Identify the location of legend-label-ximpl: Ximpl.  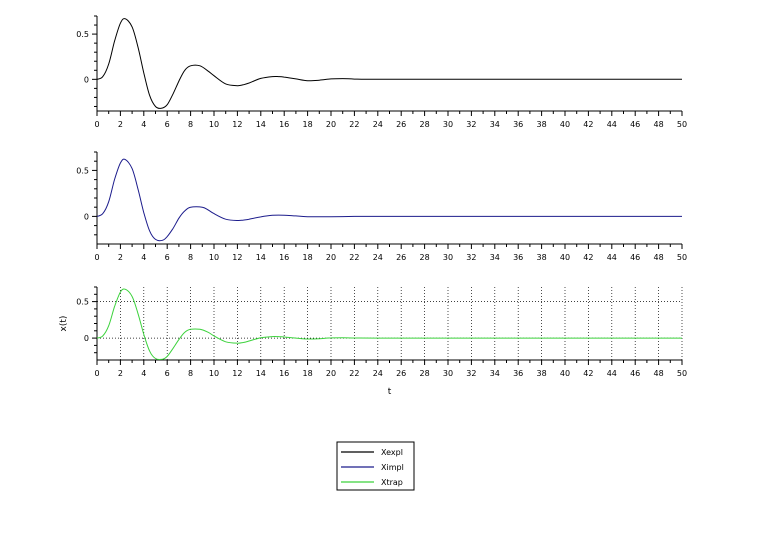
(392, 467).